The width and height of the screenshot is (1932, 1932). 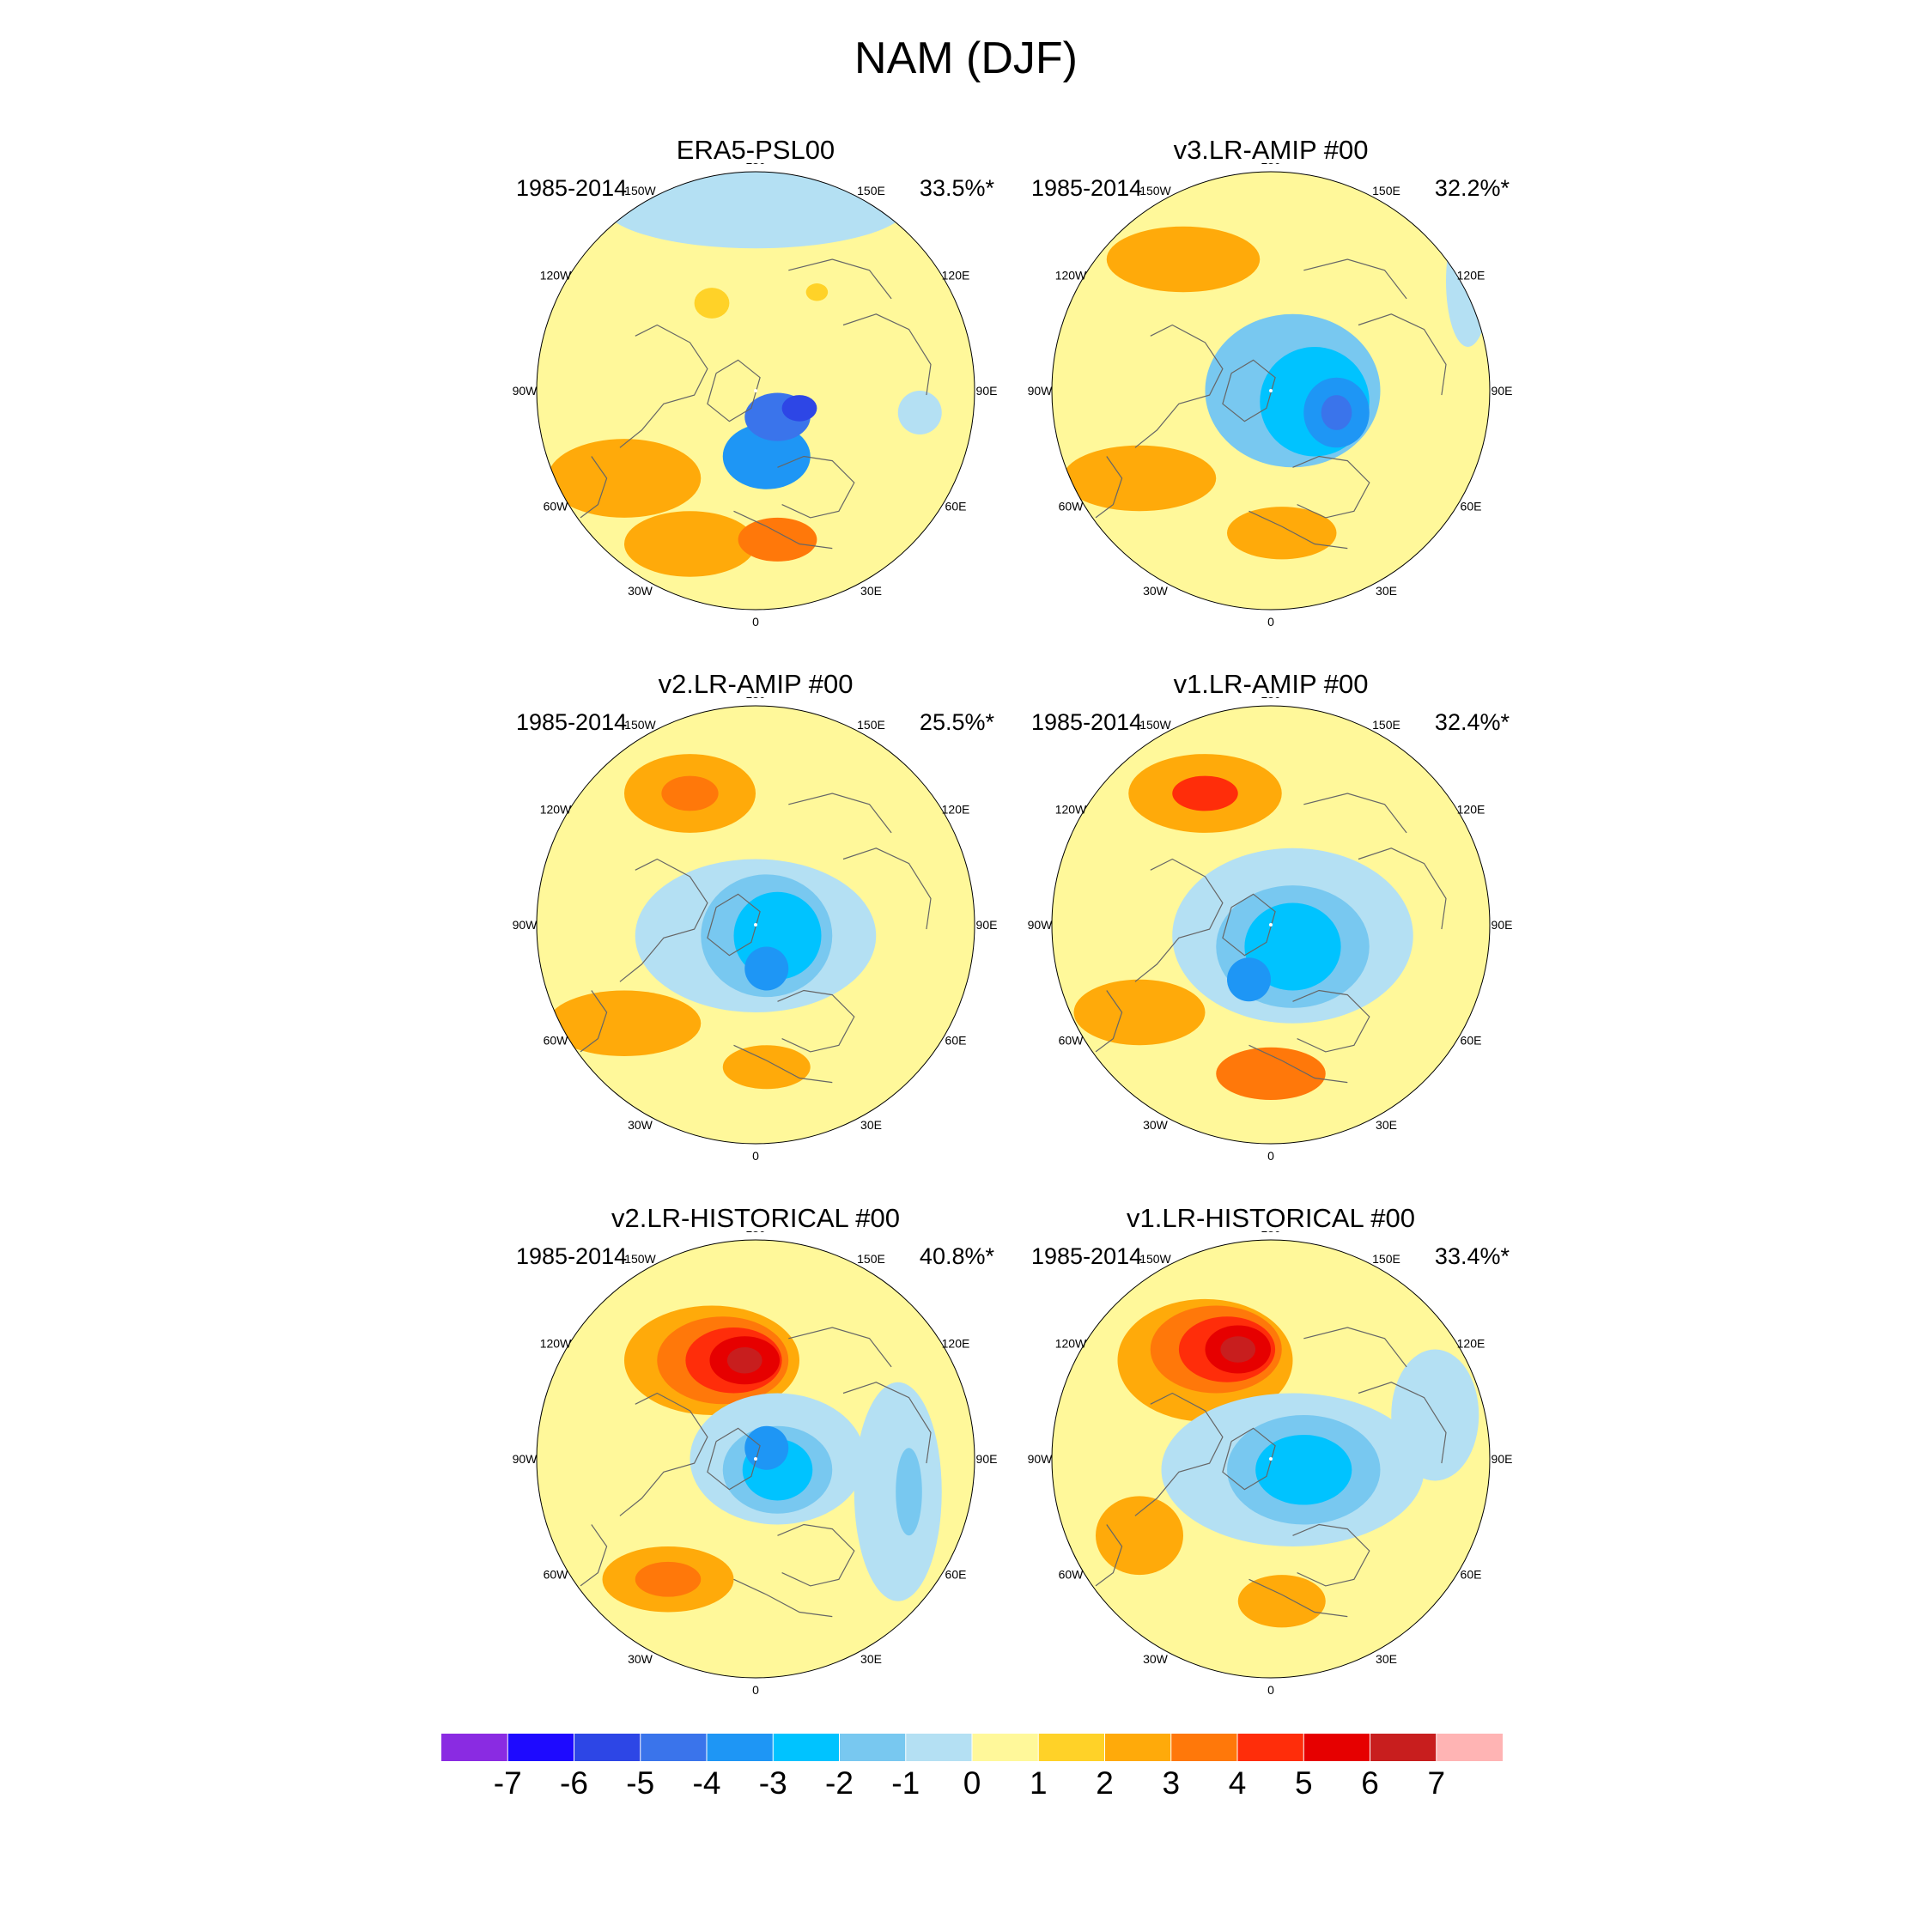 I want to click on colorbar-label: -3, so click(x=773, y=1783).